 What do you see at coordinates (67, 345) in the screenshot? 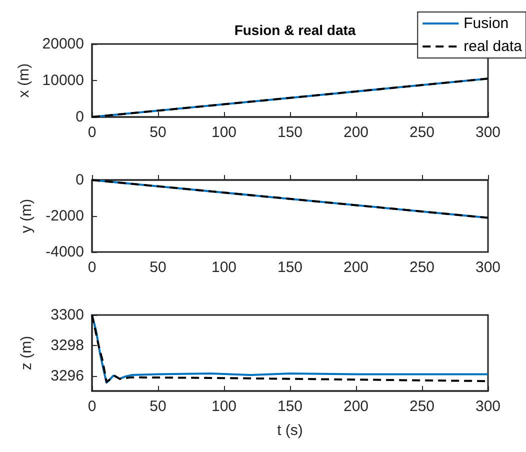
I see `y-tick-label: 3298` at bounding box center [67, 345].